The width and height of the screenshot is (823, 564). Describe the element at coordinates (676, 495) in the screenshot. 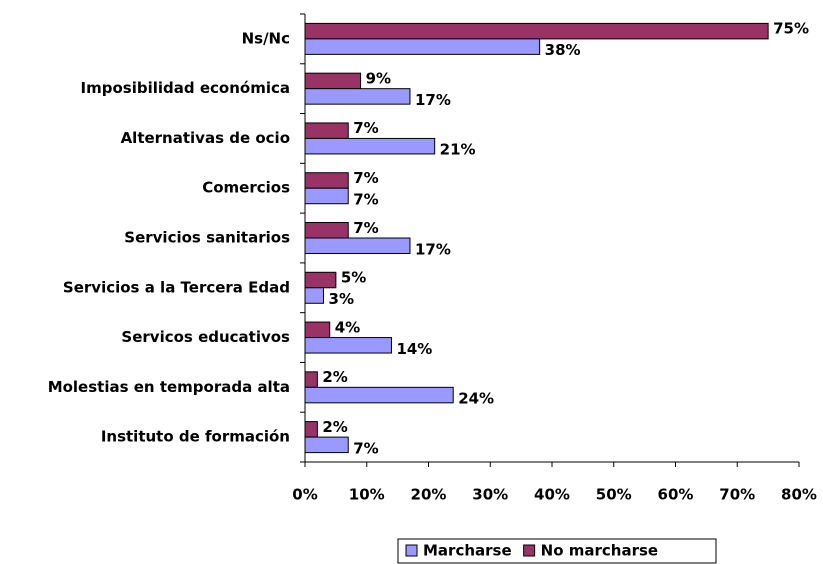

I see `x-tick-label: 60%` at that location.